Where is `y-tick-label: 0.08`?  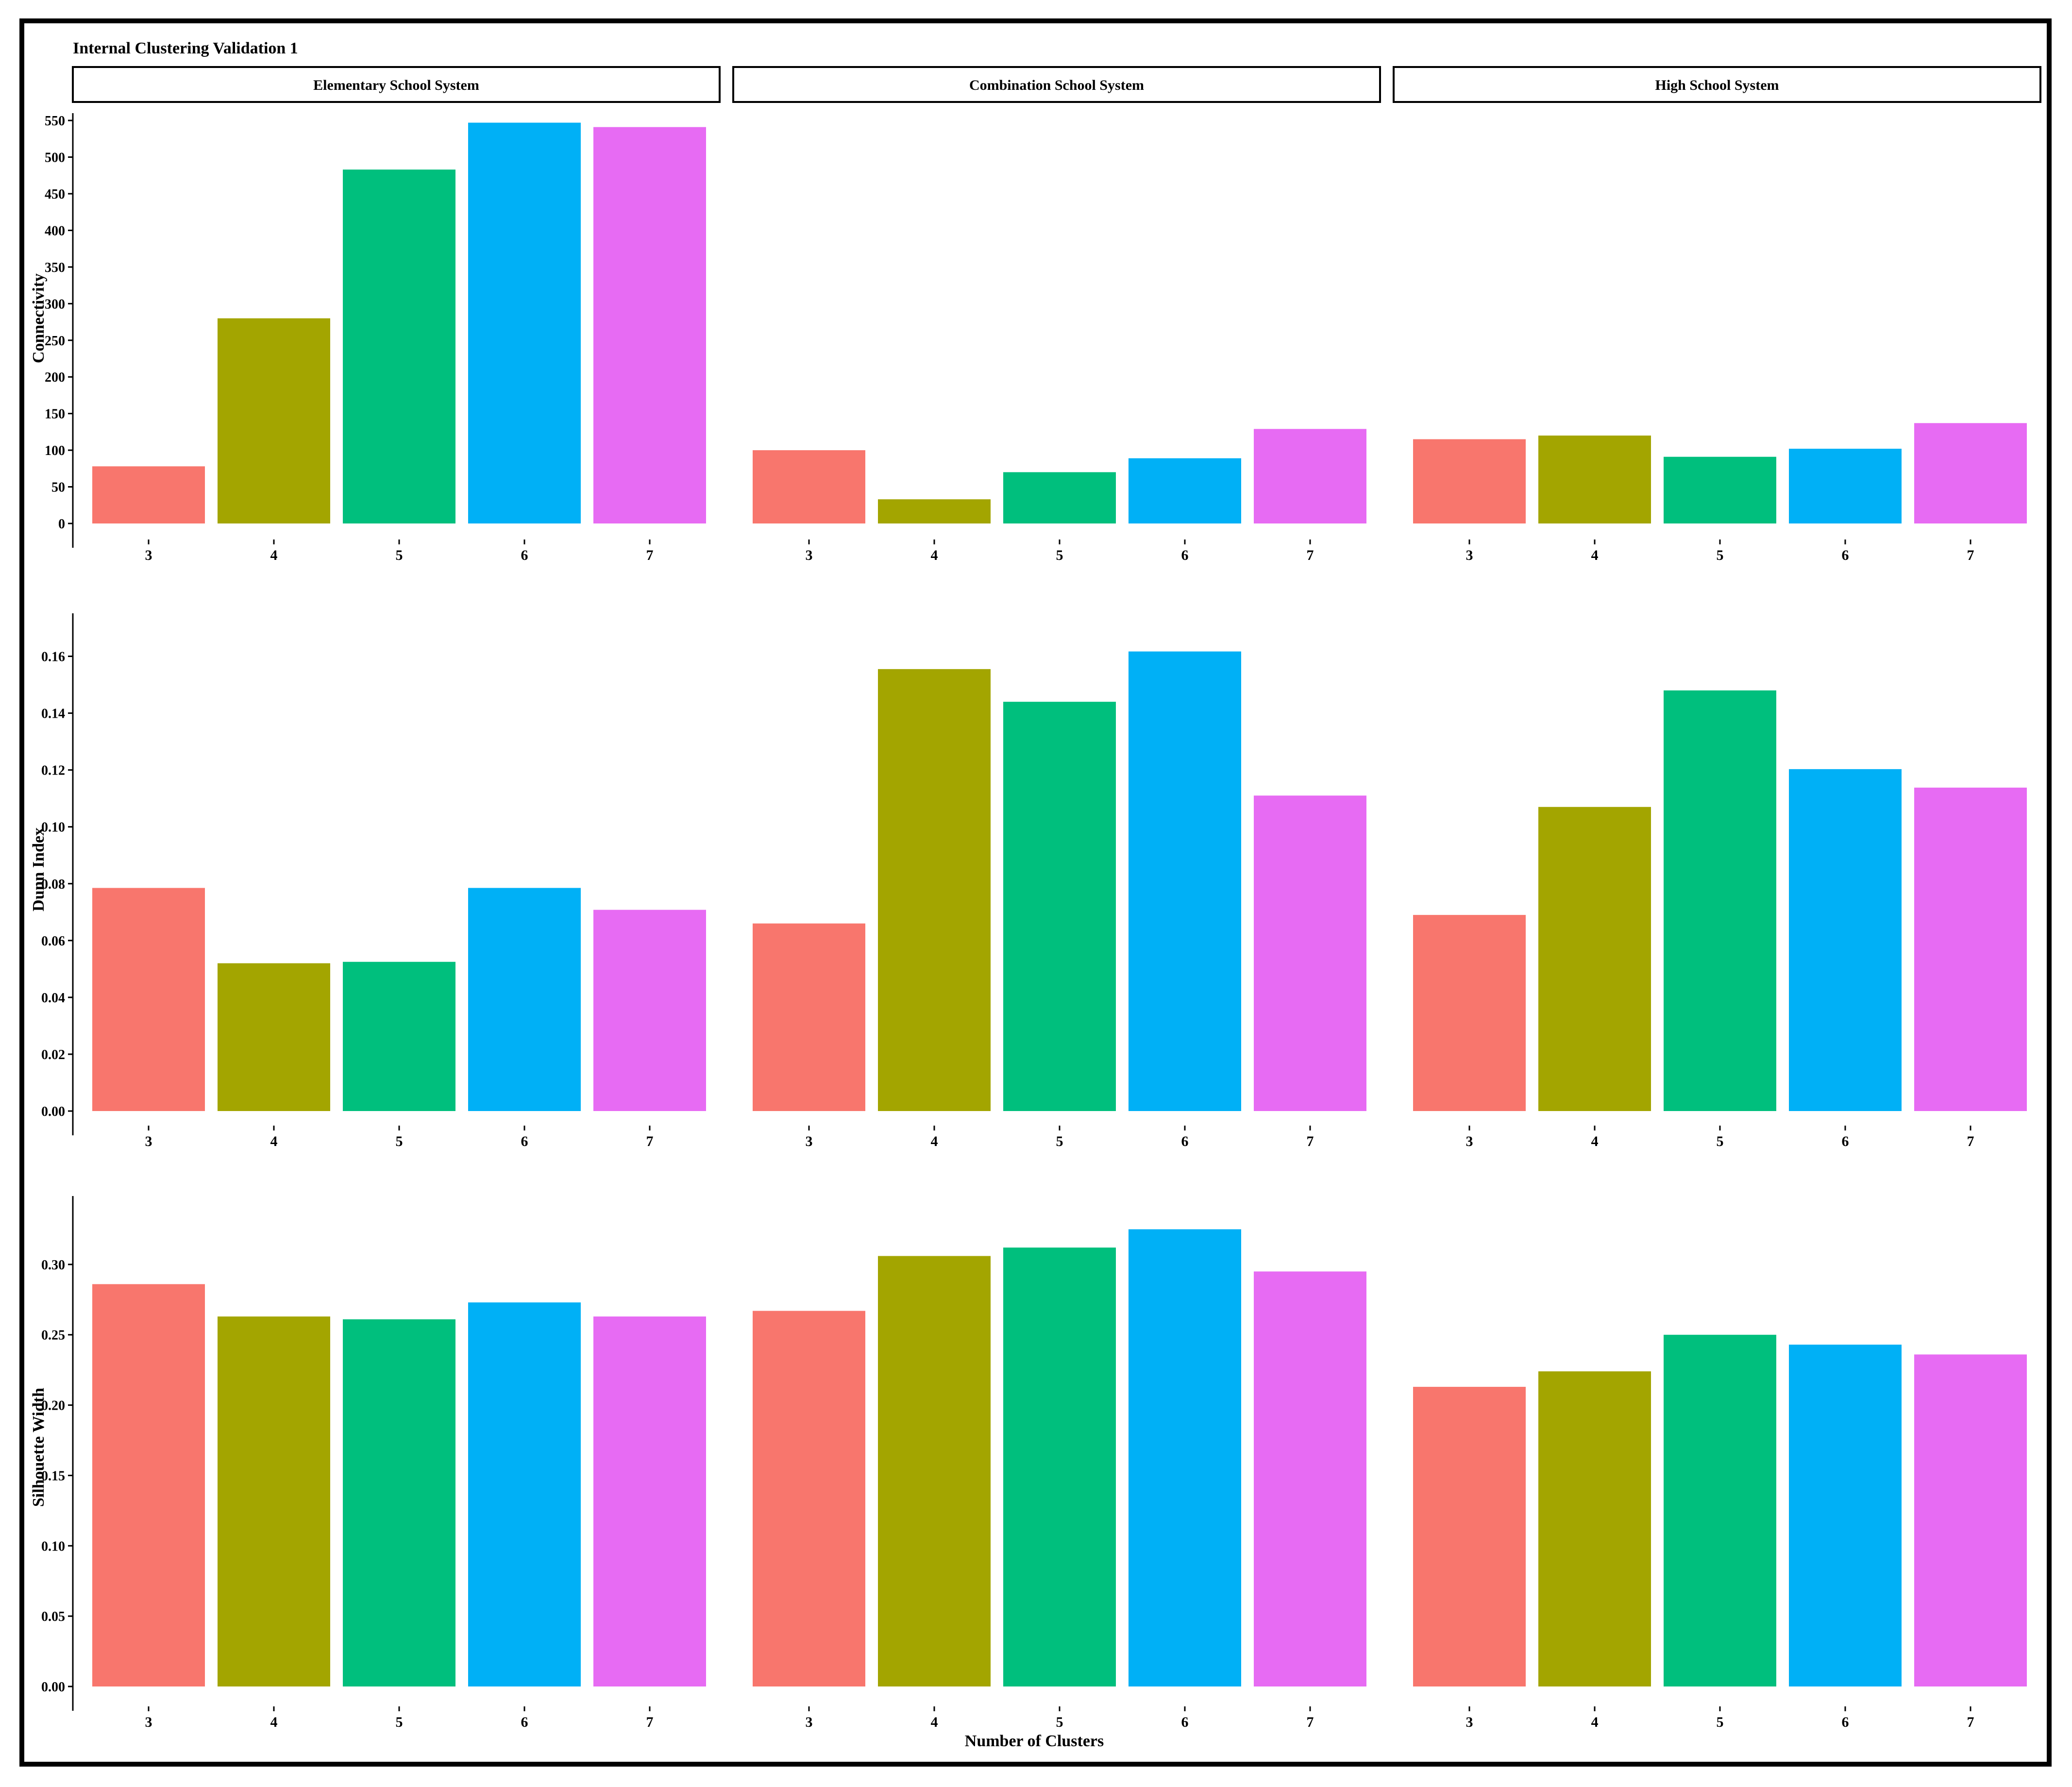
y-tick-label: 0.08 is located at coordinates (53, 885).